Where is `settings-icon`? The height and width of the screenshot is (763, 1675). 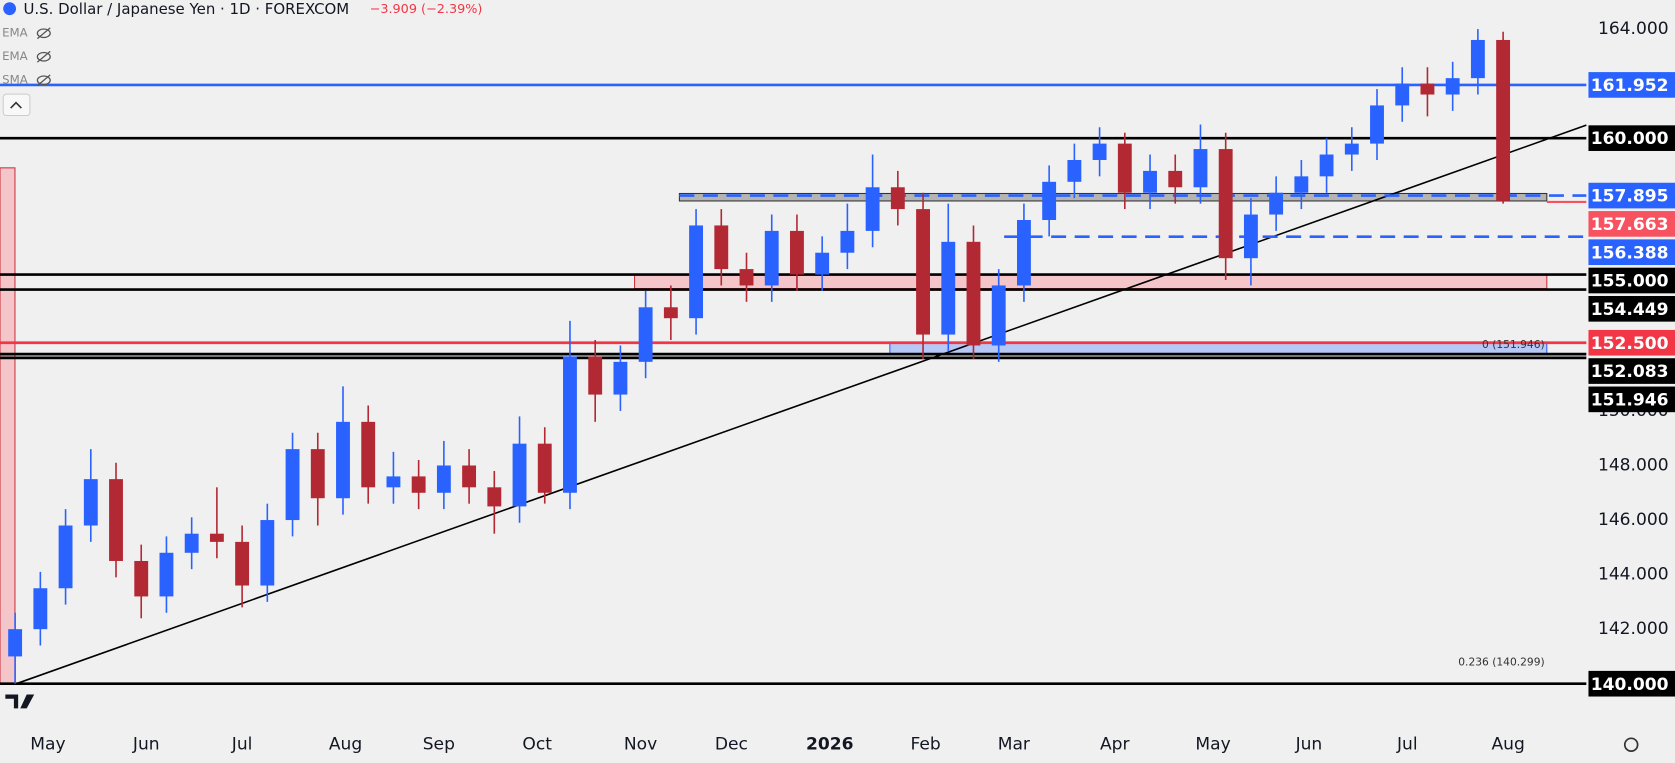
settings-icon is located at coordinates (1631, 744).